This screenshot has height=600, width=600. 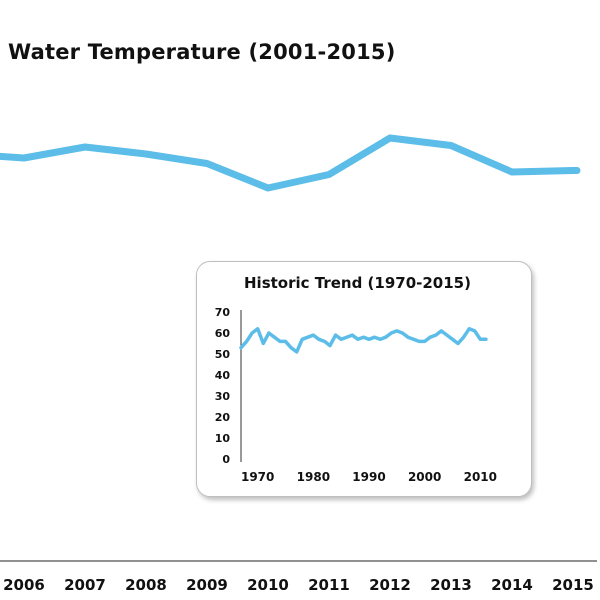 I want to click on inset-chart-title: Historic Trend (1970-2015), so click(x=357, y=283).